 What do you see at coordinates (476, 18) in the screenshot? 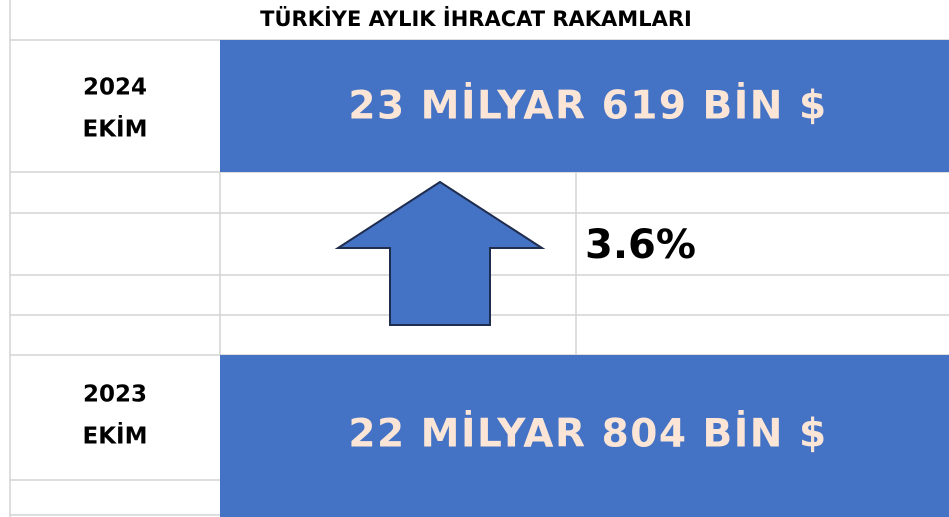
I see `title: TÜRKİYE AYLIK İHRACAT RAKAMLARI` at bounding box center [476, 18].